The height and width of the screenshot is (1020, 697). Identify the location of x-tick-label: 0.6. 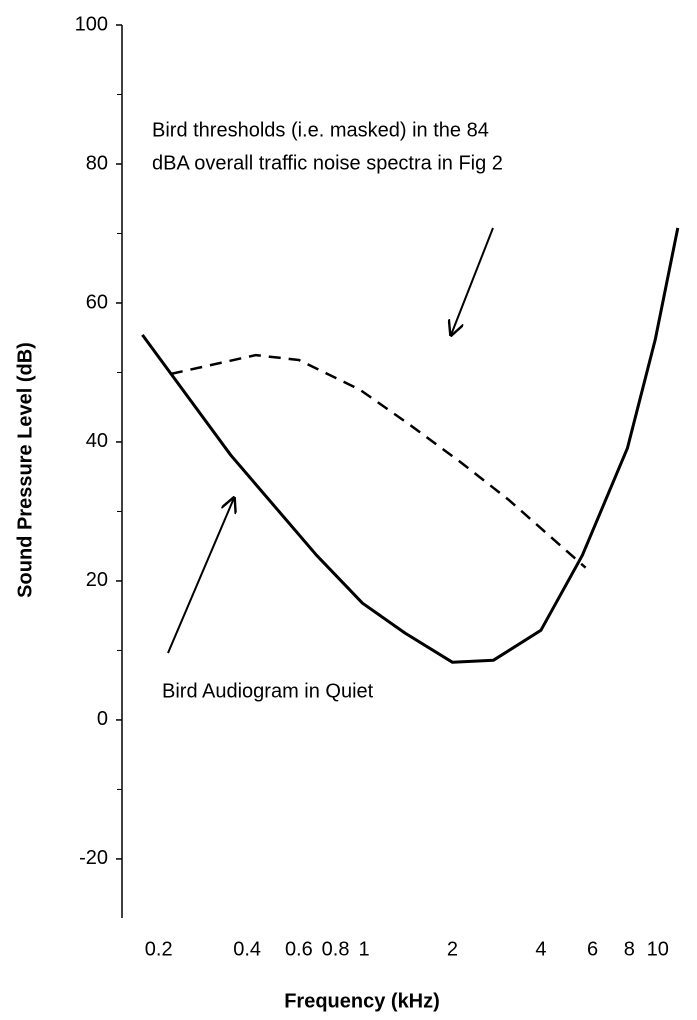
(299, 949).